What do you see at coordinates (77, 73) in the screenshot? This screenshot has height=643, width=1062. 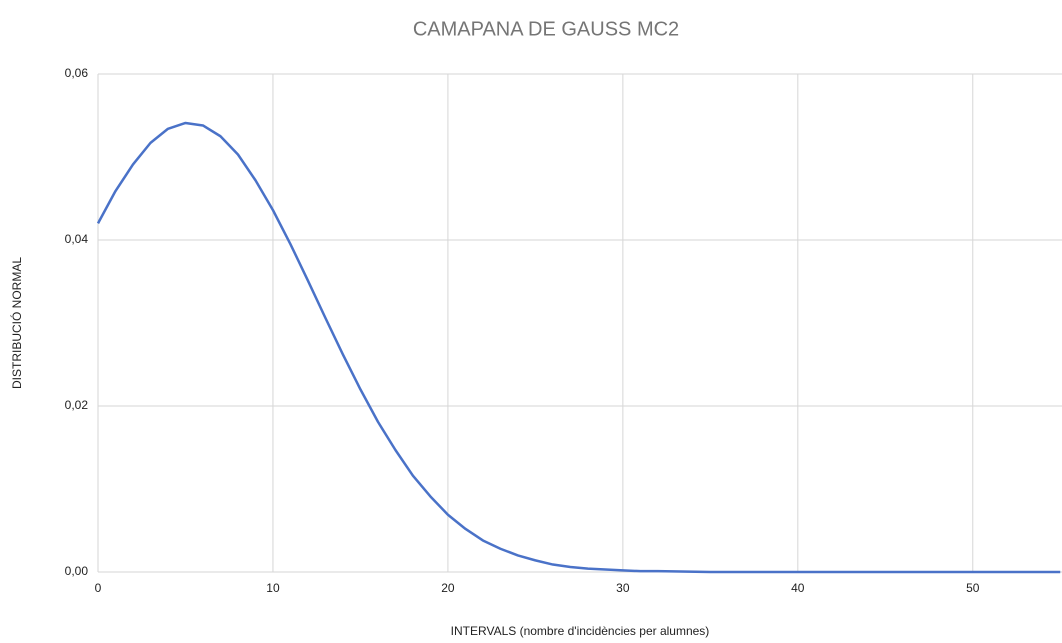 I see `y-tick-label: 0,06` at bounding box center [77, 73].